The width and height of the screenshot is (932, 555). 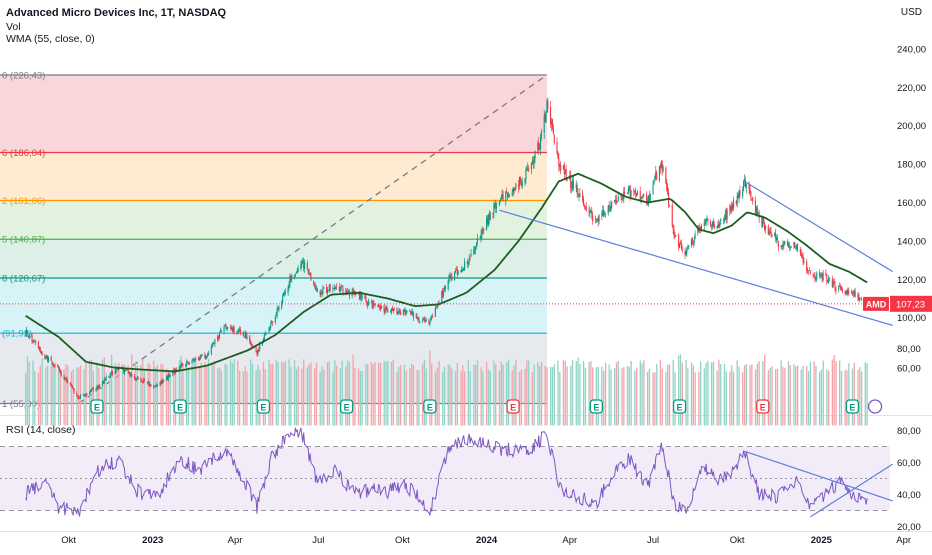 I want to click on rsi-label: RSI (14, close), so click(x=41, y=430).